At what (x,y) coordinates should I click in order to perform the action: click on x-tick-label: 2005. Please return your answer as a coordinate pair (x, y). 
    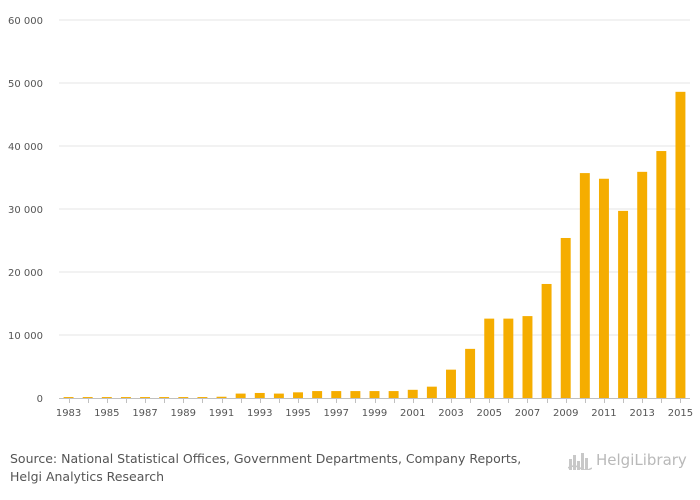
    Looking at the image, I should click on (489, 413).